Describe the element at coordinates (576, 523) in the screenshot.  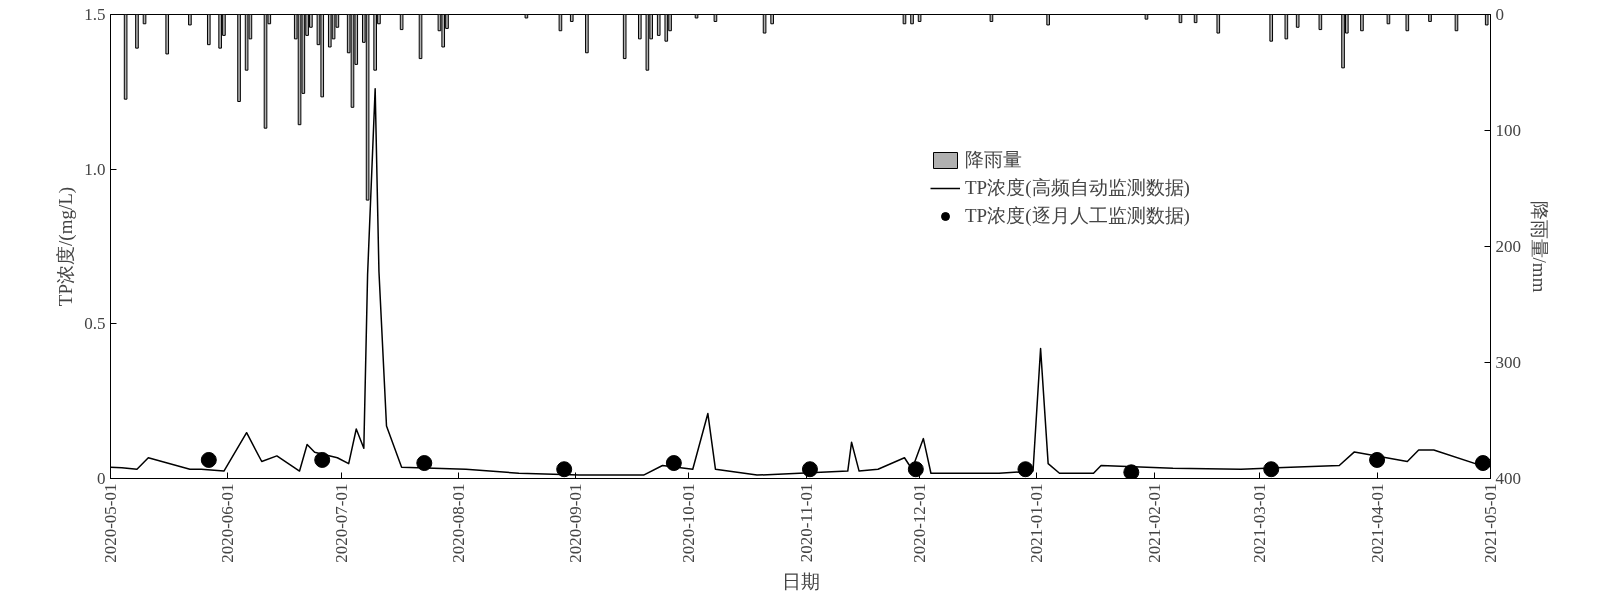
I see `x-tick-label: 2020-09-01` at that location.